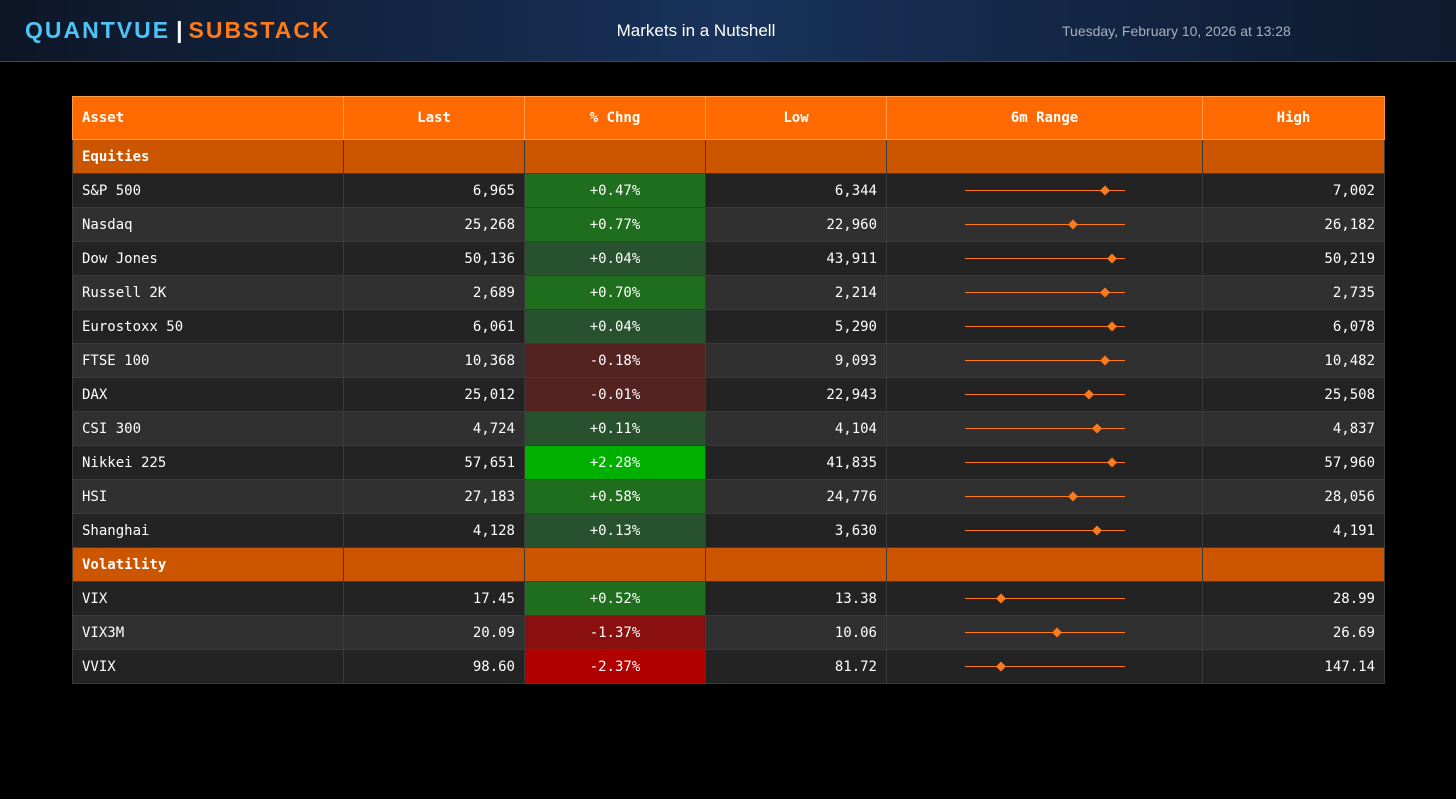 Image resolution: width=1456 pixels, height=799 pixels. Describe the element at coordinates (434, 118) in the screenshot. I see `column-header-last: Last` at that location.